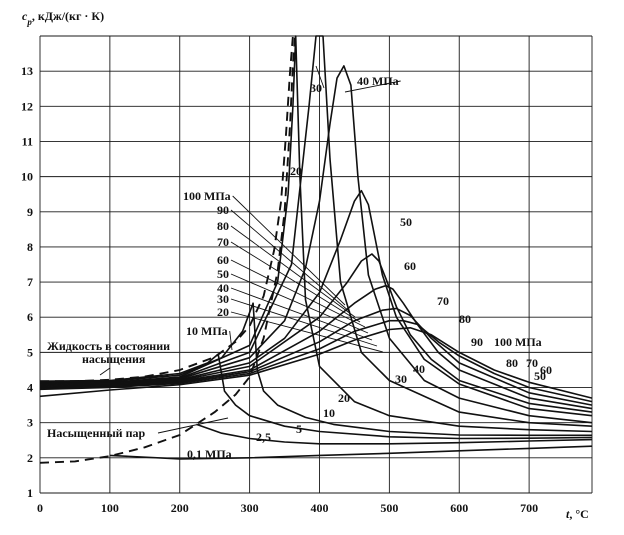  Describe the element at coordinates (30, 282) in the screenshot. I see `y-tick-label: 7` at that location.